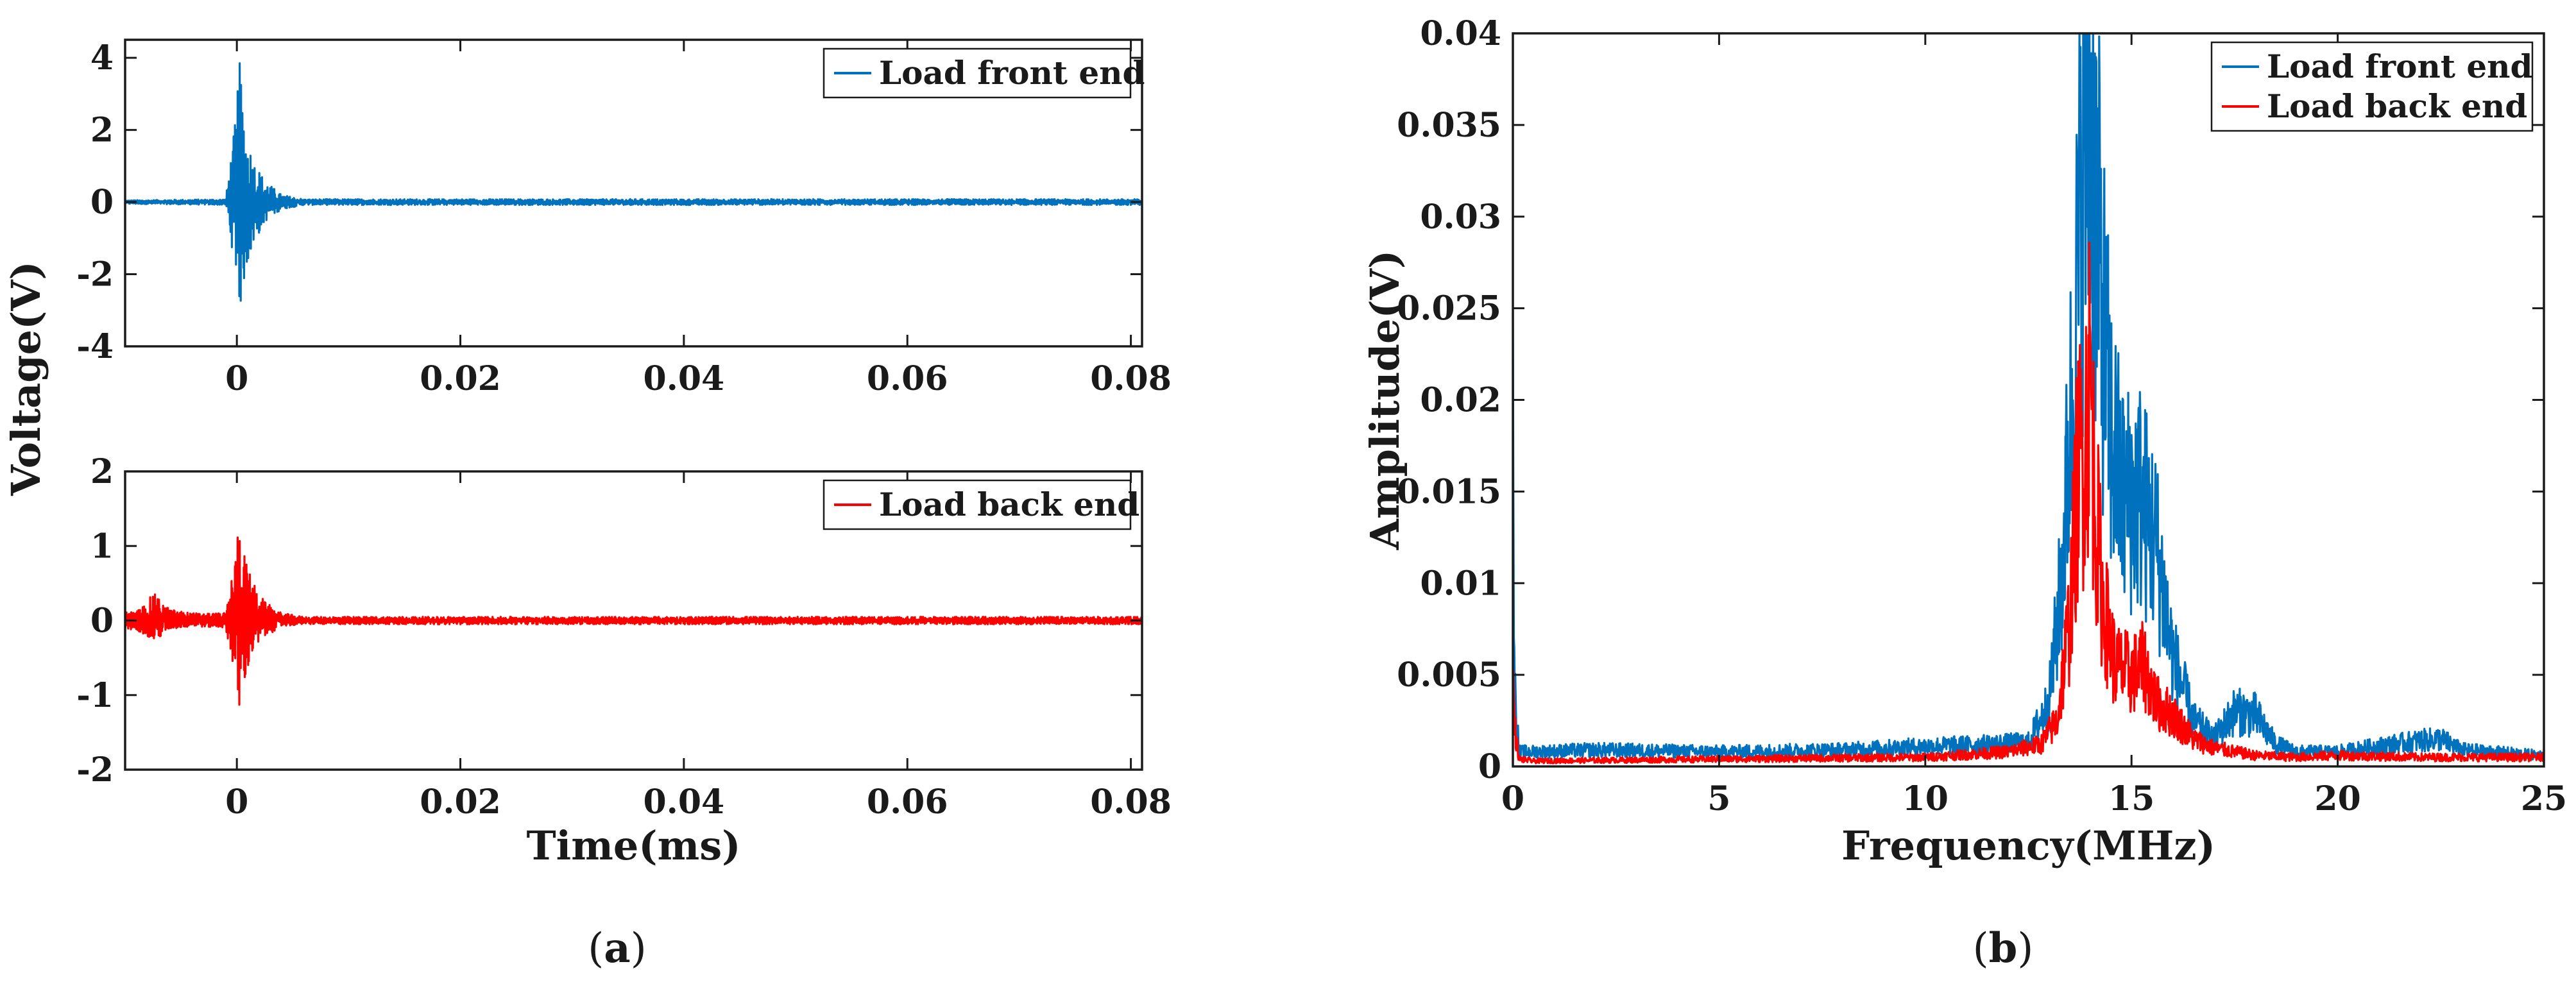 Image resolution: width=2576 pixels, height=989 pixels. I want to click on x-tick-label: 15, so click(2131, 799).